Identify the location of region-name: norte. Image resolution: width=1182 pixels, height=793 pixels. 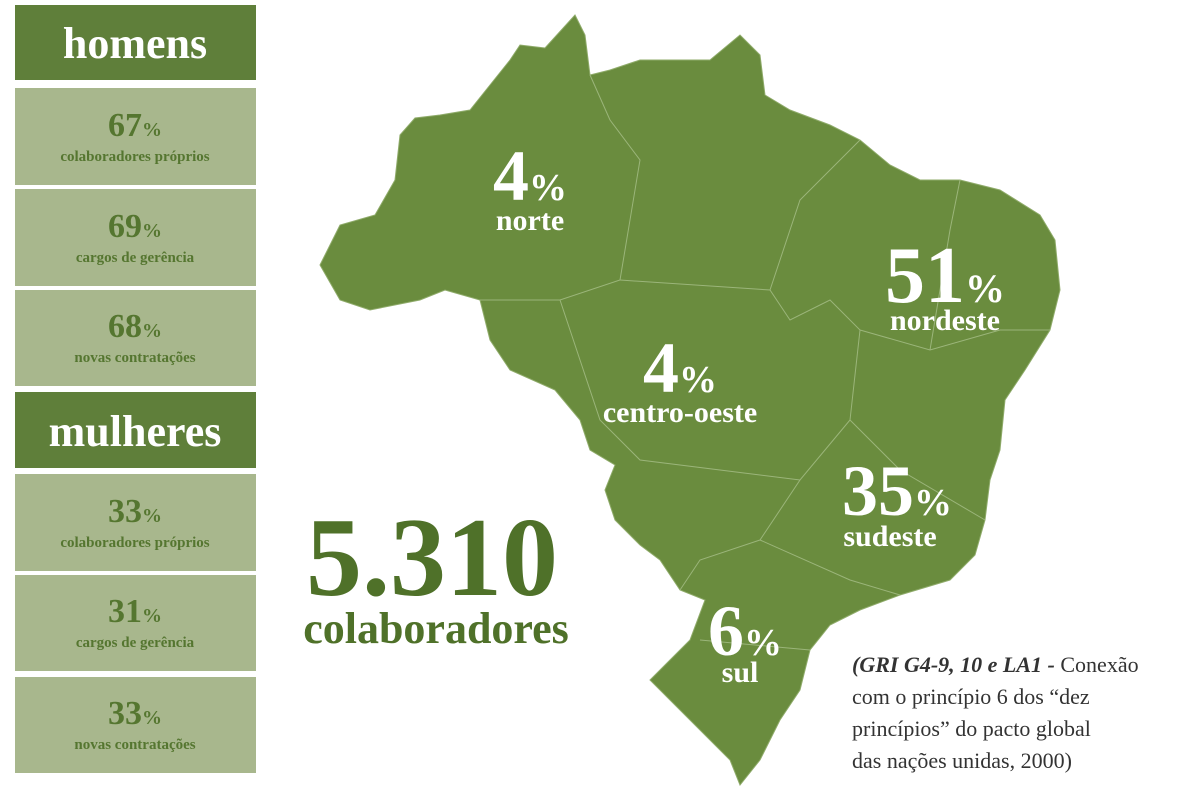
(530, 220).